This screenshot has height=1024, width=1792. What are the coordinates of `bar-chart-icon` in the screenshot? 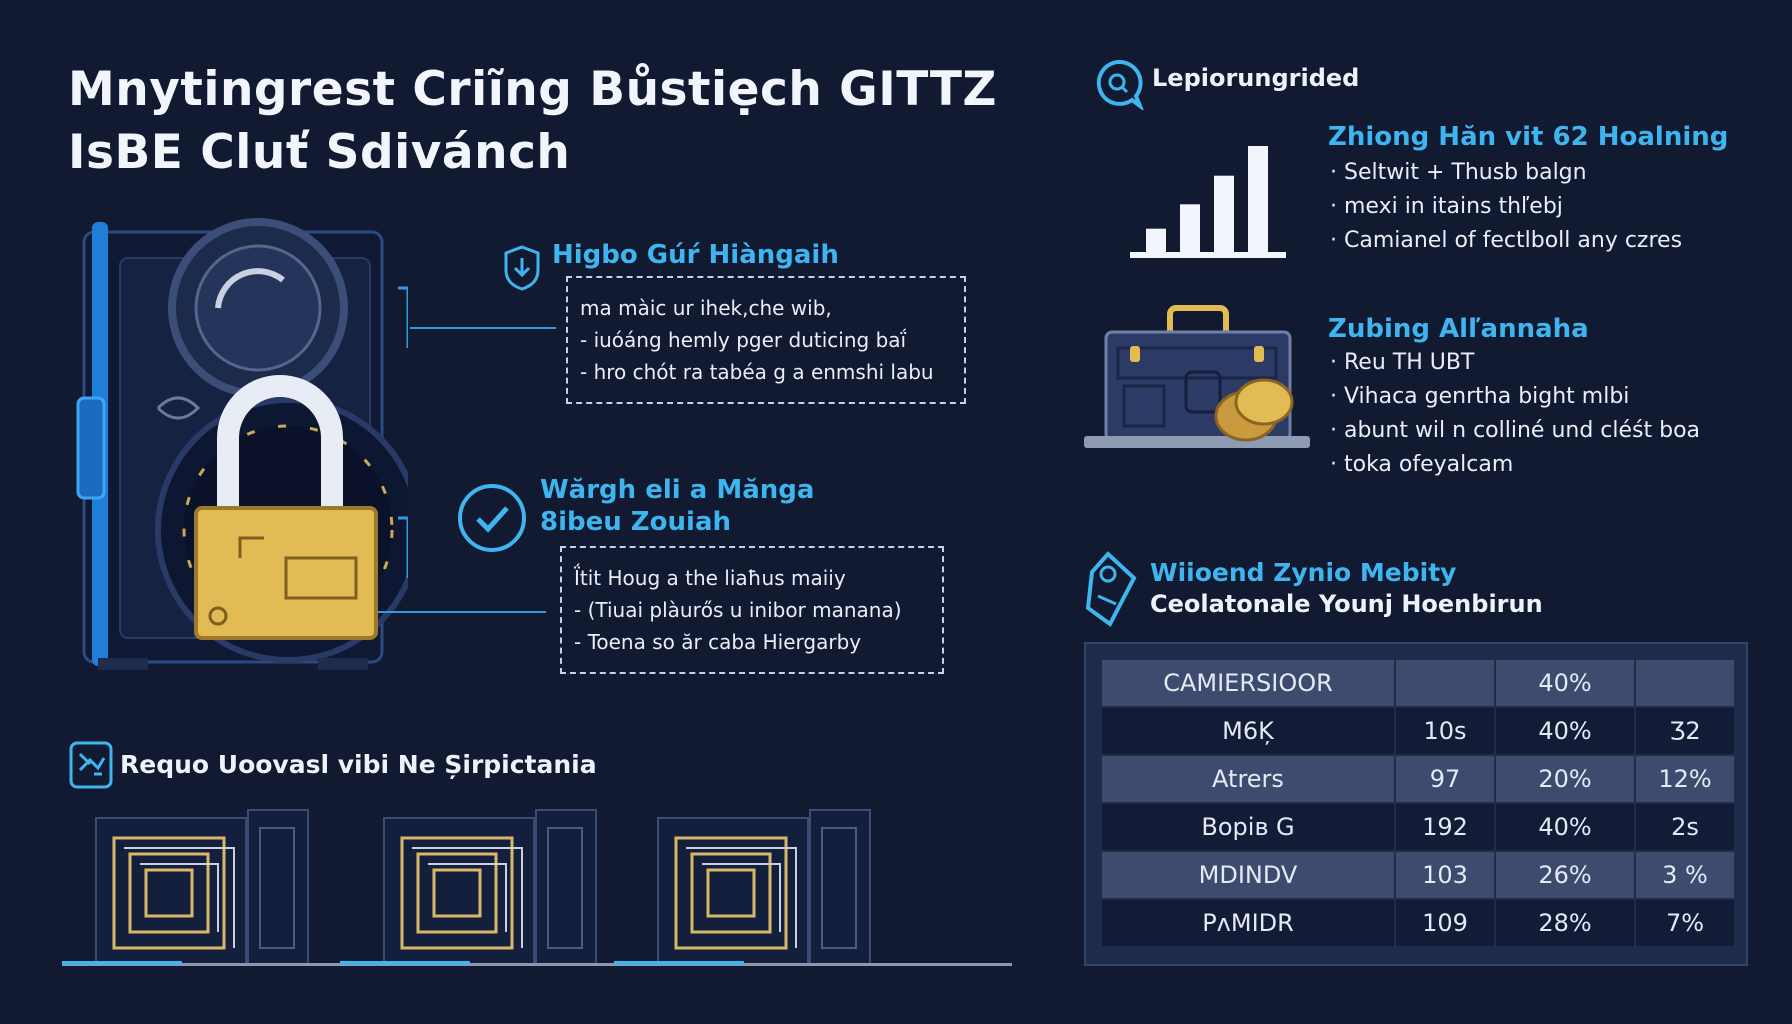 It's located at (1208, 199).